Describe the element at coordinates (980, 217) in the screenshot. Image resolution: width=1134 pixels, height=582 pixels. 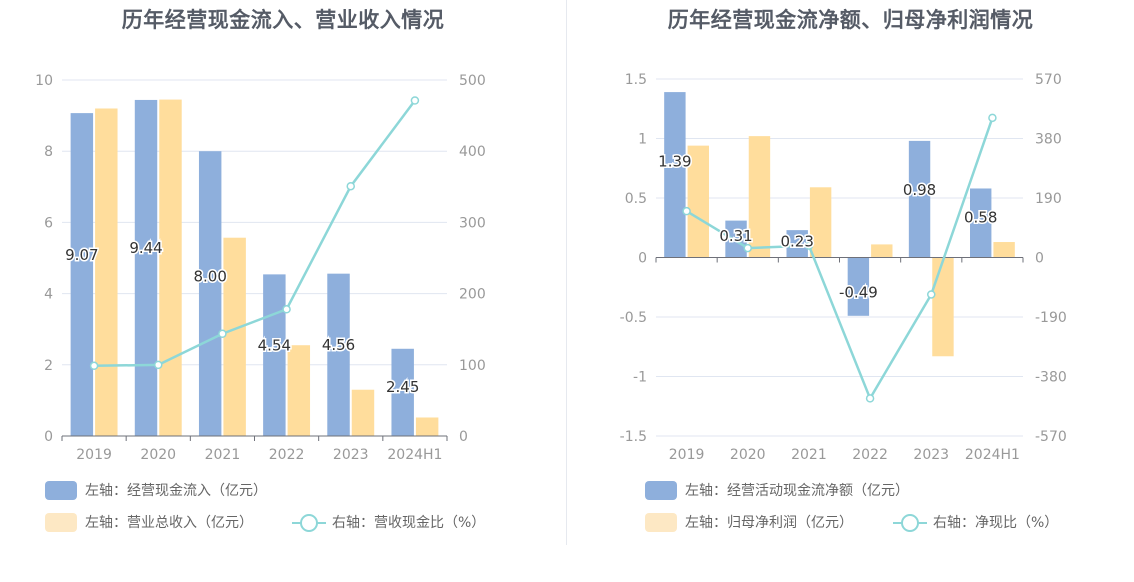
I see `data-label: 0.58` at that location.